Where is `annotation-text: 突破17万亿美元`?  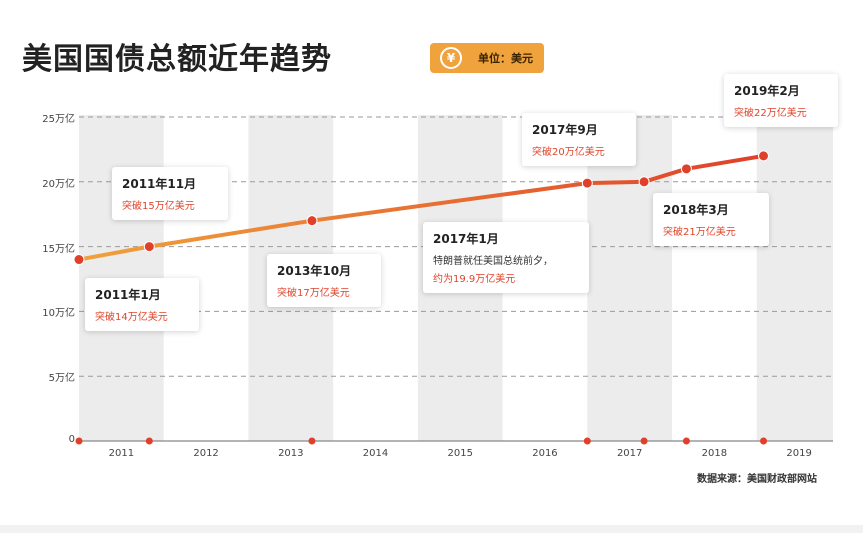 annotation-text: 突破17万亿美元 is located at coordinates (313, 293).